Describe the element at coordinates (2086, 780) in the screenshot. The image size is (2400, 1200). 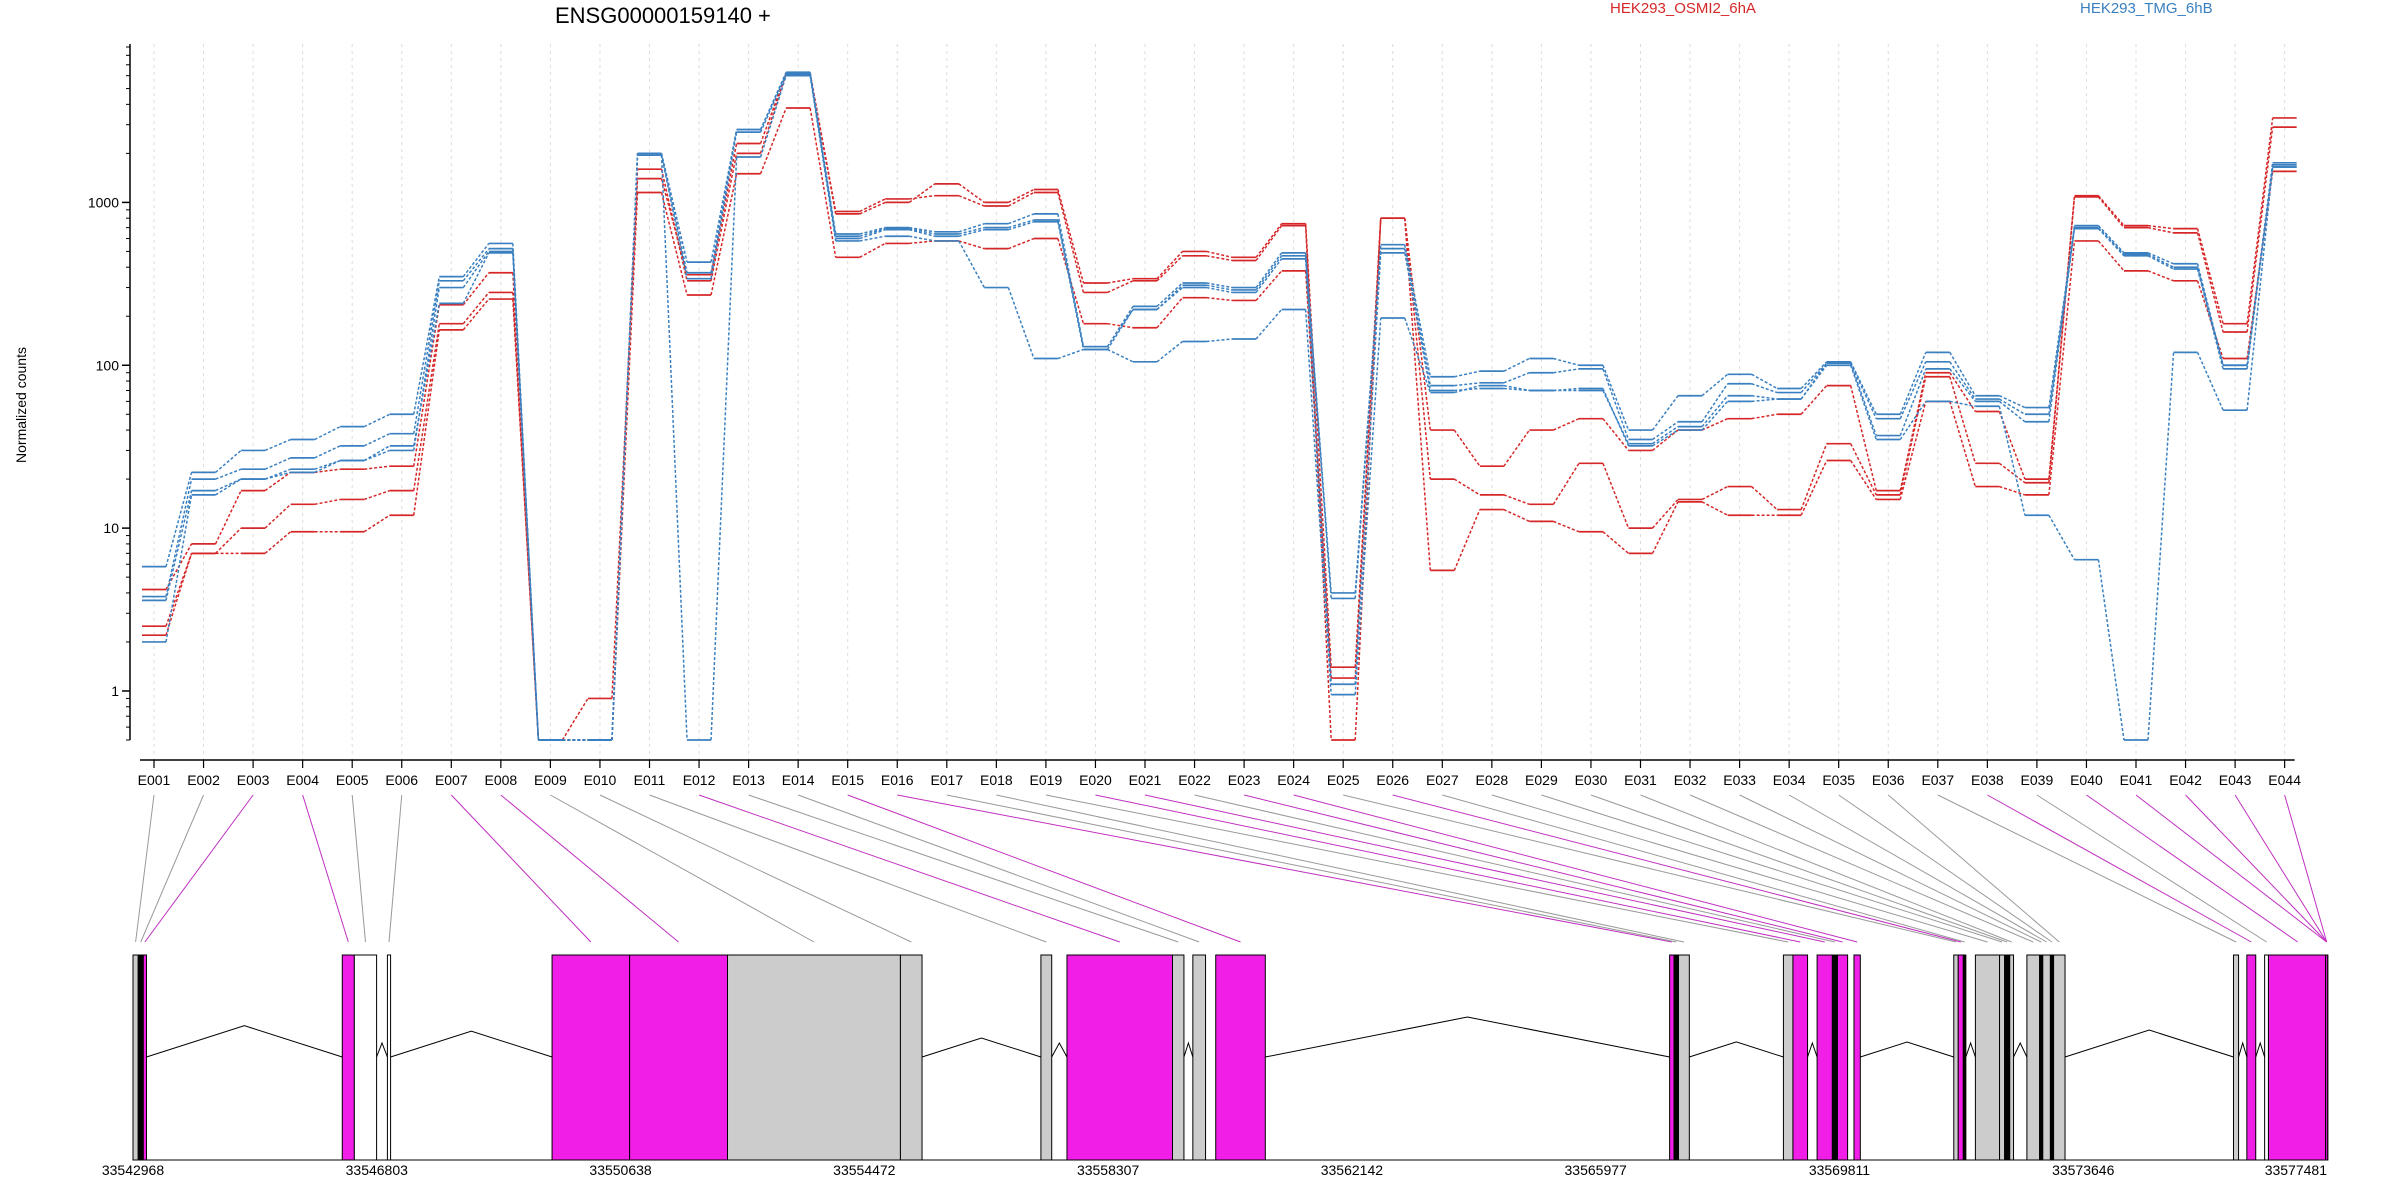
I see `exon-label-E040: E040` at that location.